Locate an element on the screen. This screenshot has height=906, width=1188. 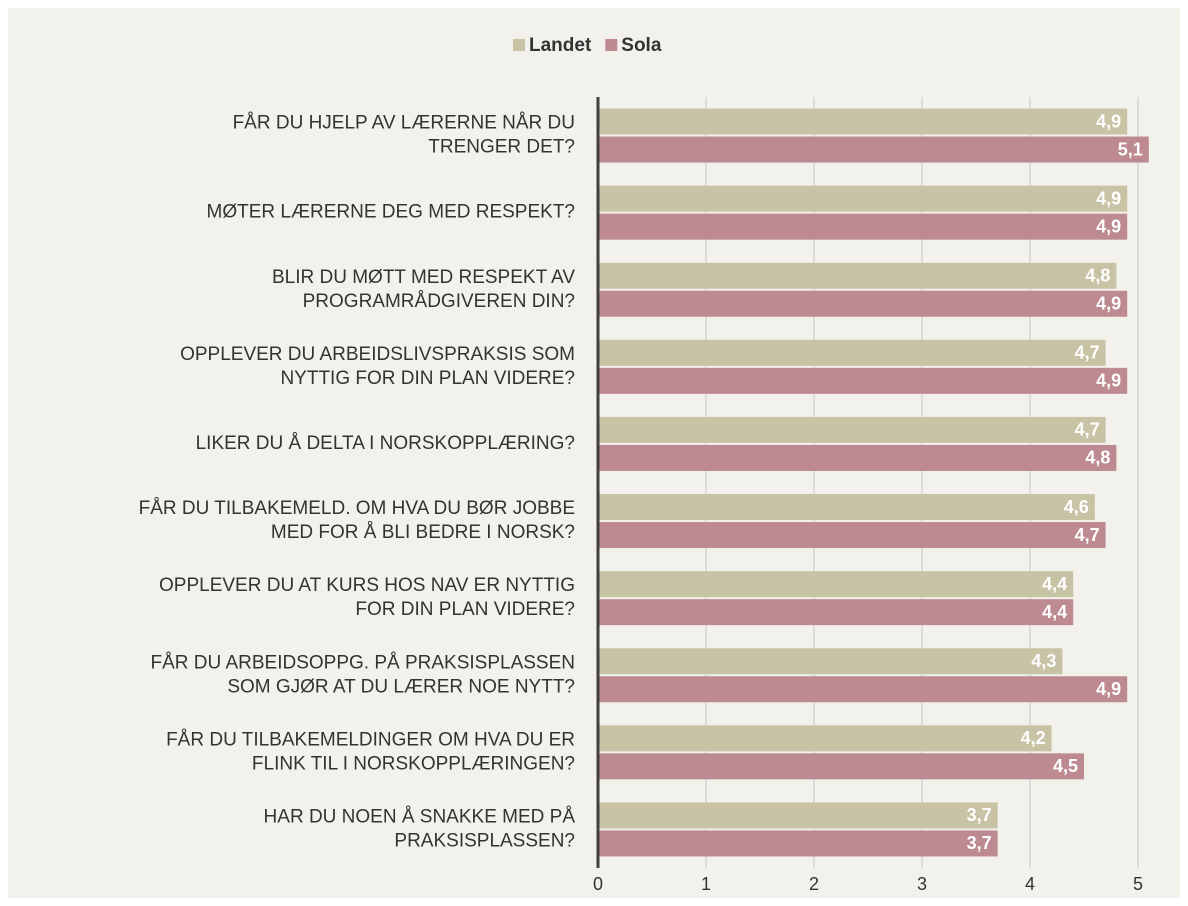
value-label: 4,3 is located at coordinates (1043, 661).